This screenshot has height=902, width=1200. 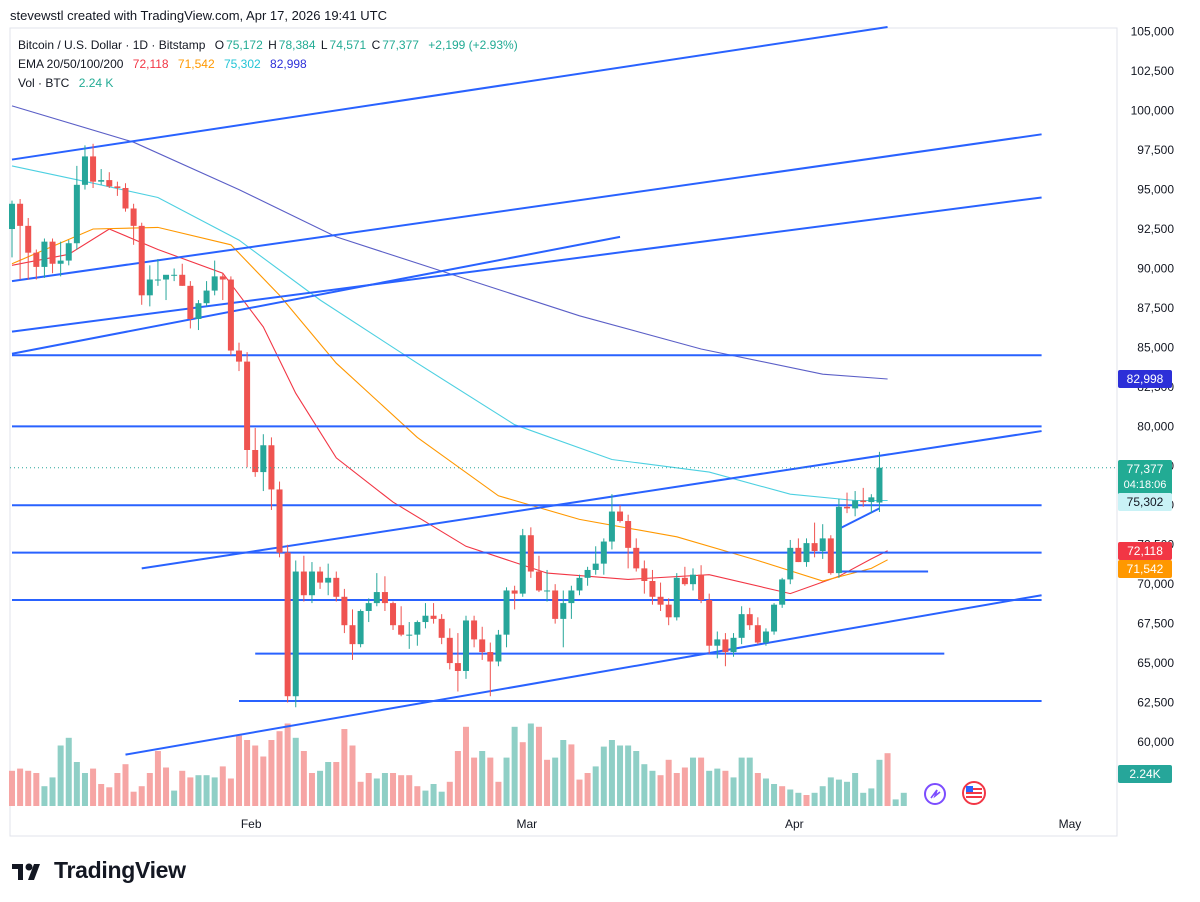 I want to click on legend-ema100: 75,302, so click(x=242, y=64).